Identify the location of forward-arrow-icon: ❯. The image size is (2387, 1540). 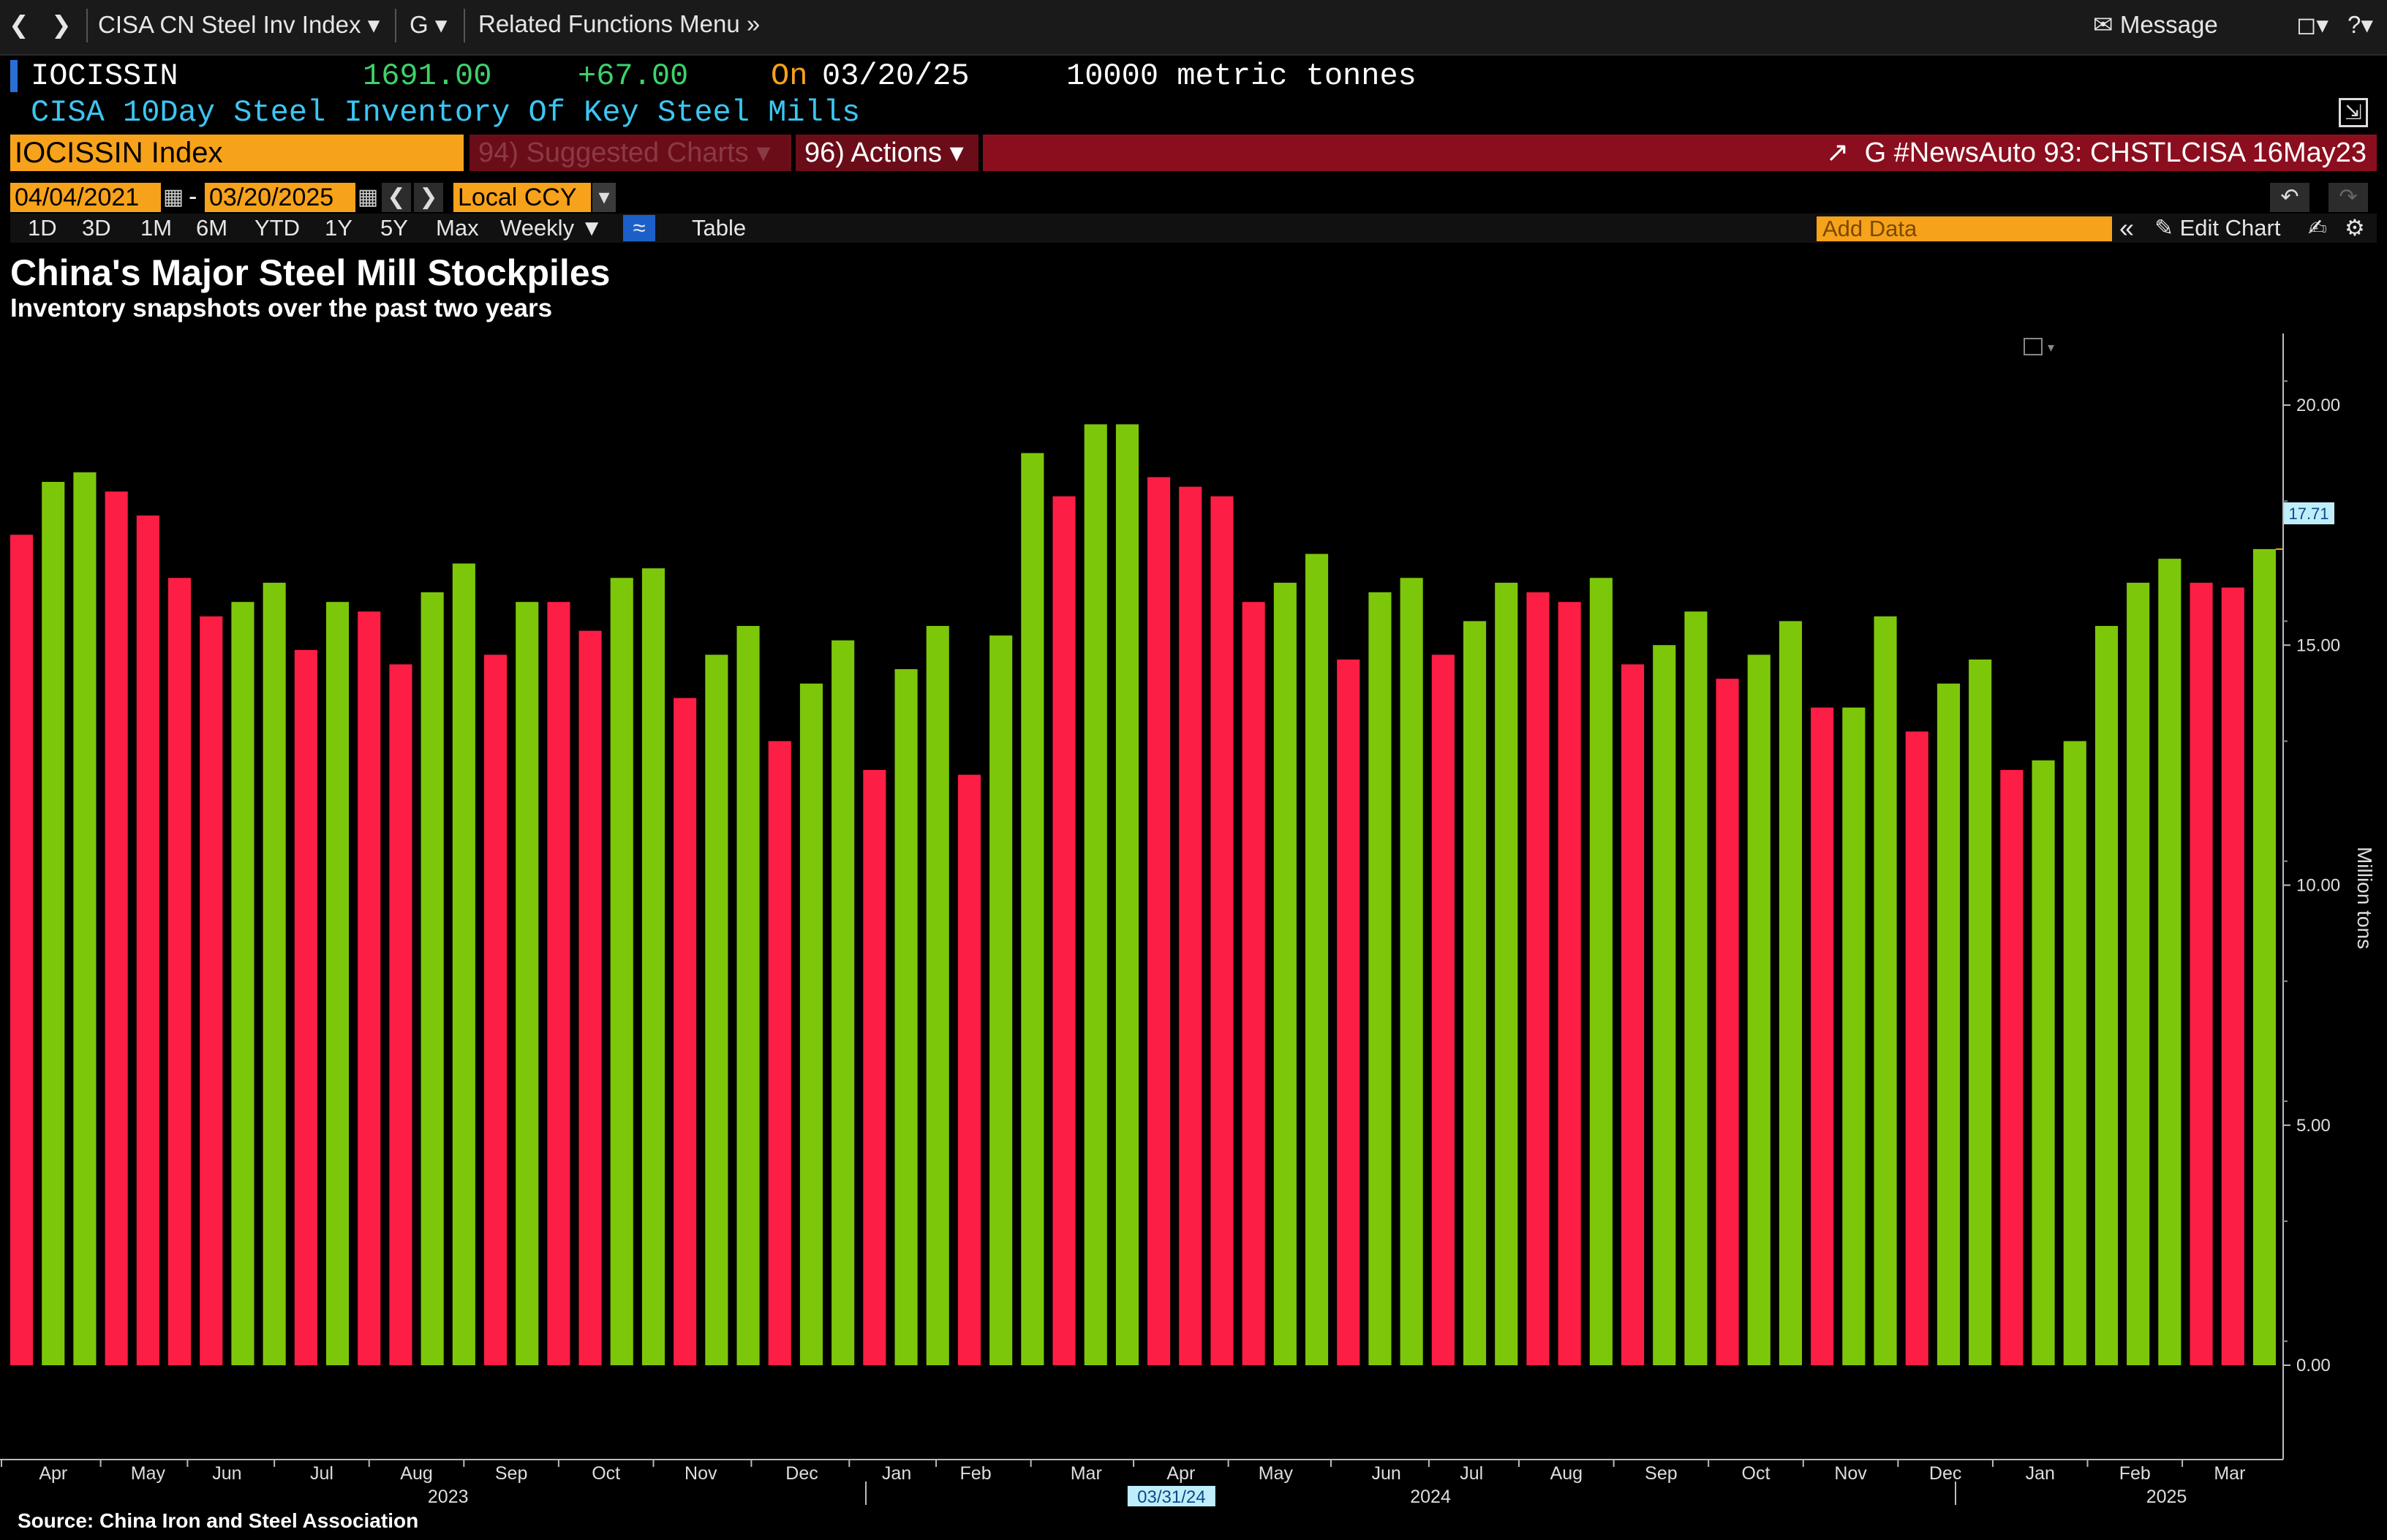
(61, 24).